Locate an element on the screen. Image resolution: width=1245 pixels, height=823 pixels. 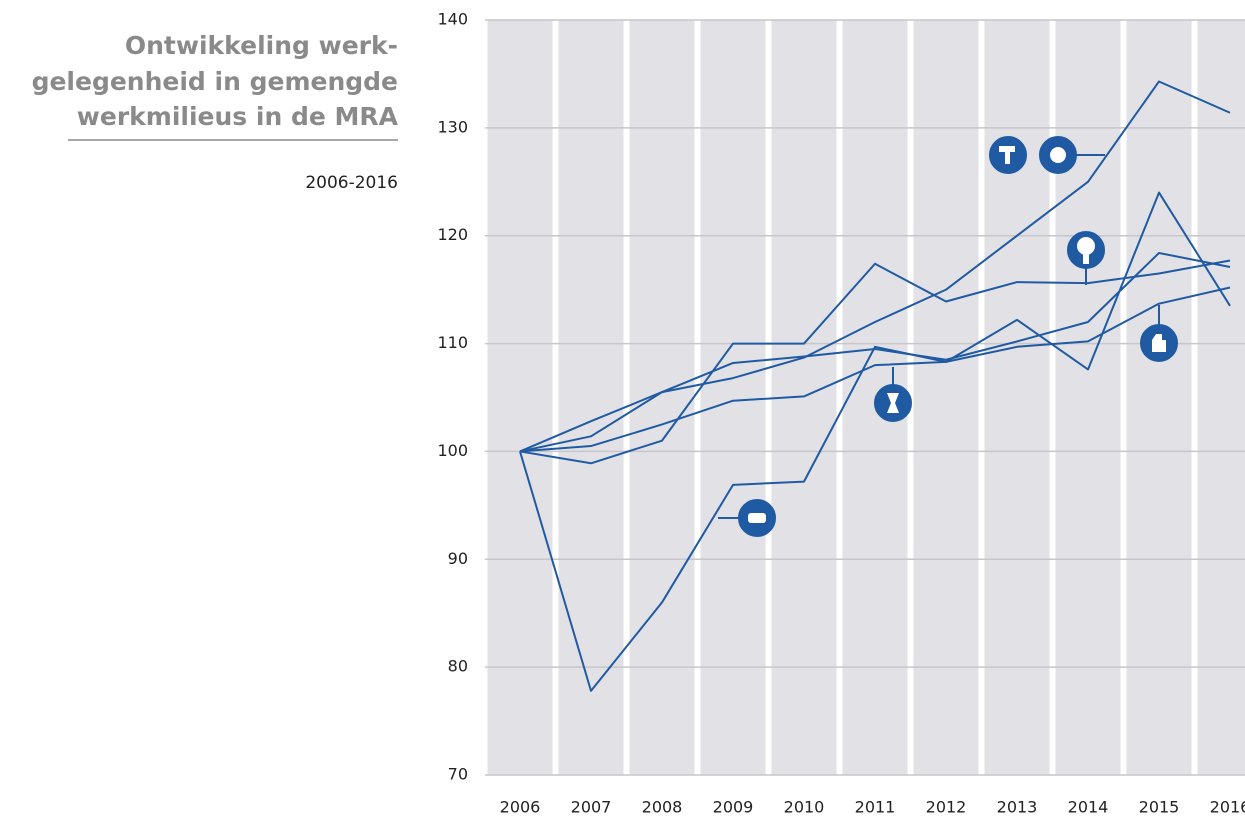
y-tick-label: 100 is located at coordinates (452, 450).